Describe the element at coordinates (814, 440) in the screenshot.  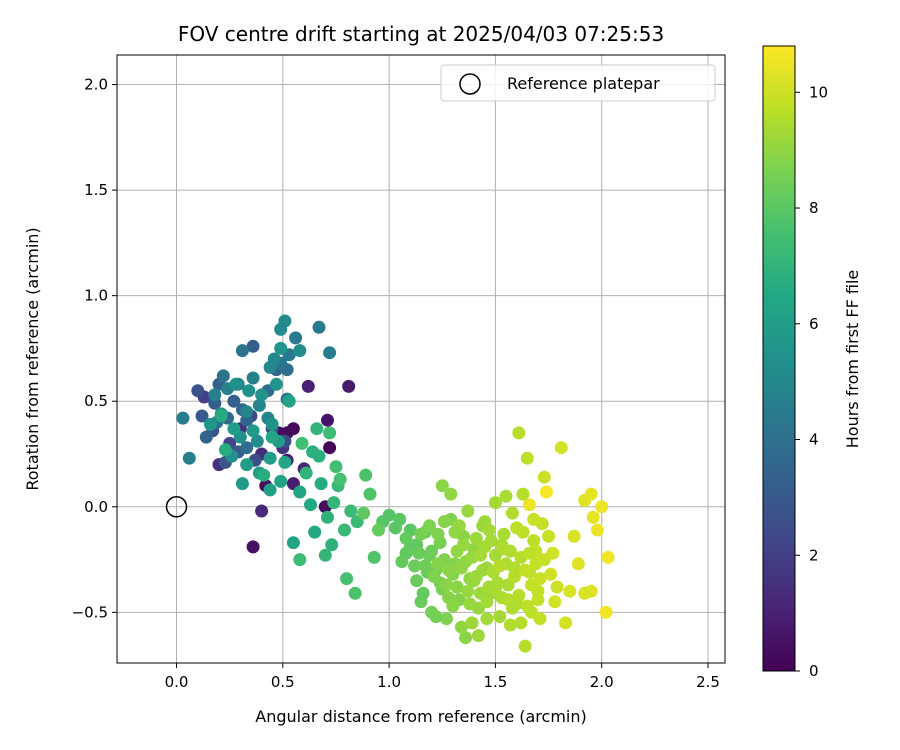
I see `colorbar-tick-label: 4` at that location.